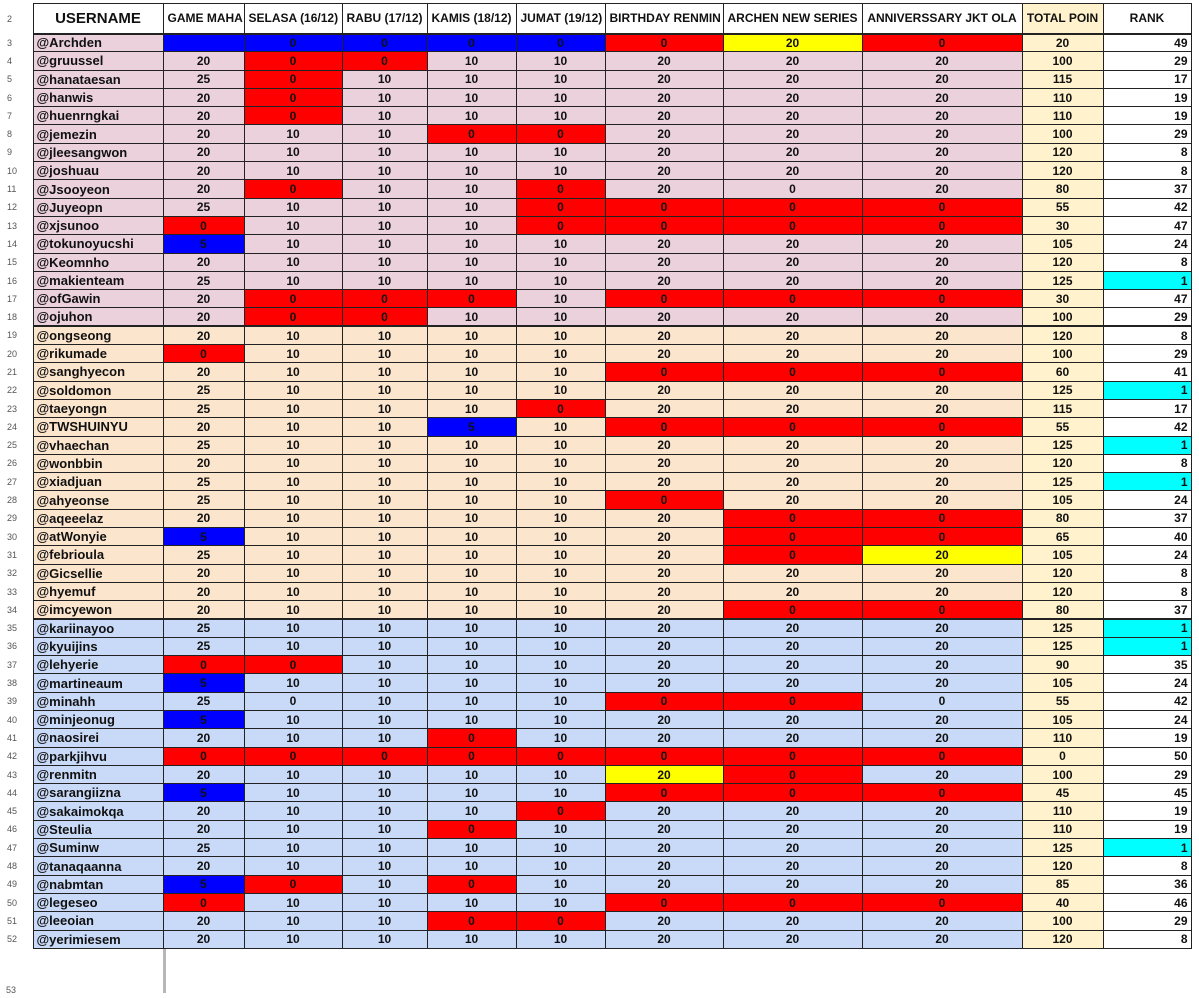  Describe the element at coordinates (19, 664) in the screenshot. I see `row-number: 37` at that location.